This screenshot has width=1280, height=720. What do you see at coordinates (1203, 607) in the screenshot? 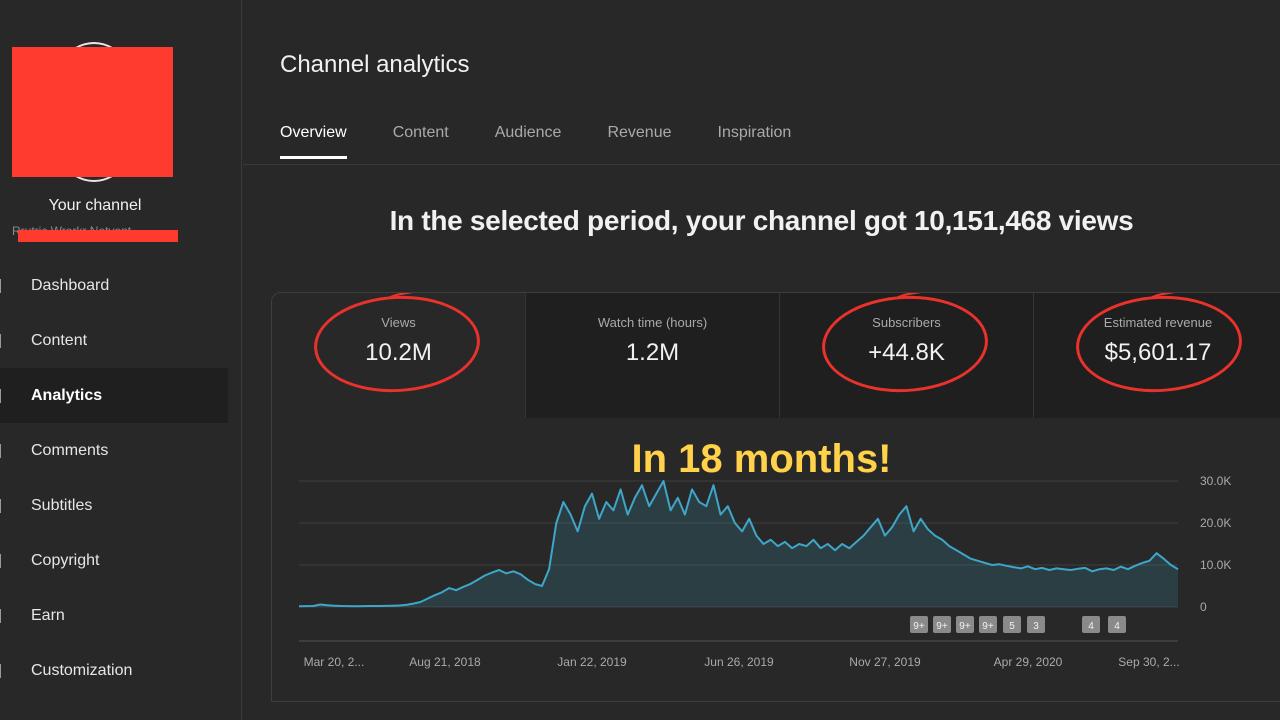
I see `y-tick-label: 0` at bounding box center [1203, 607].